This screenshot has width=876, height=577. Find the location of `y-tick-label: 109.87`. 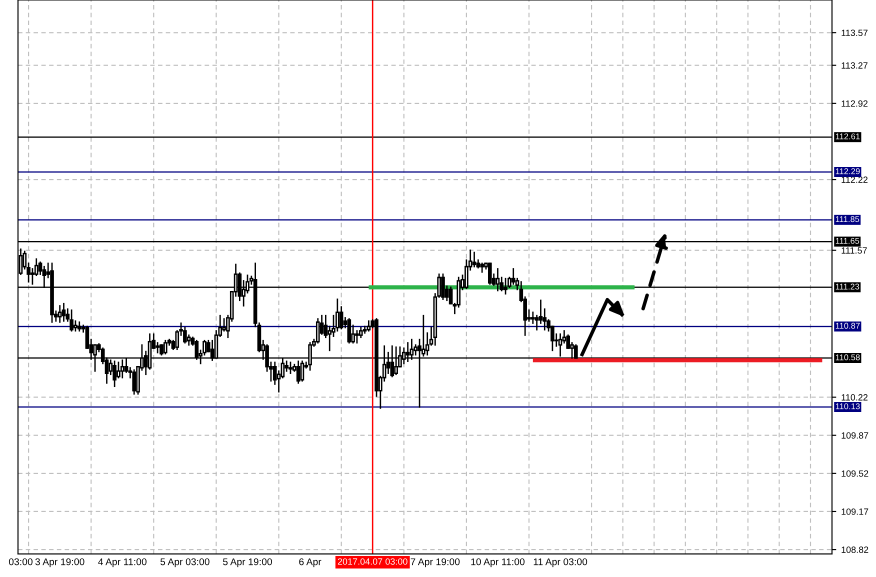

y-tick-label: 109.87 is located at coordinates (855, 435).